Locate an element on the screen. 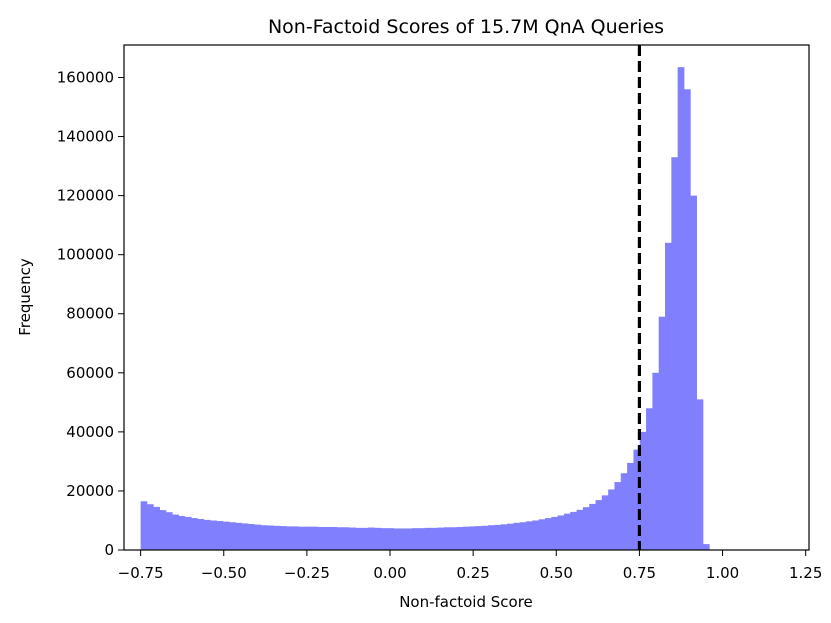  x-tick-label: −0.75 is located at coordinates (141, 573).